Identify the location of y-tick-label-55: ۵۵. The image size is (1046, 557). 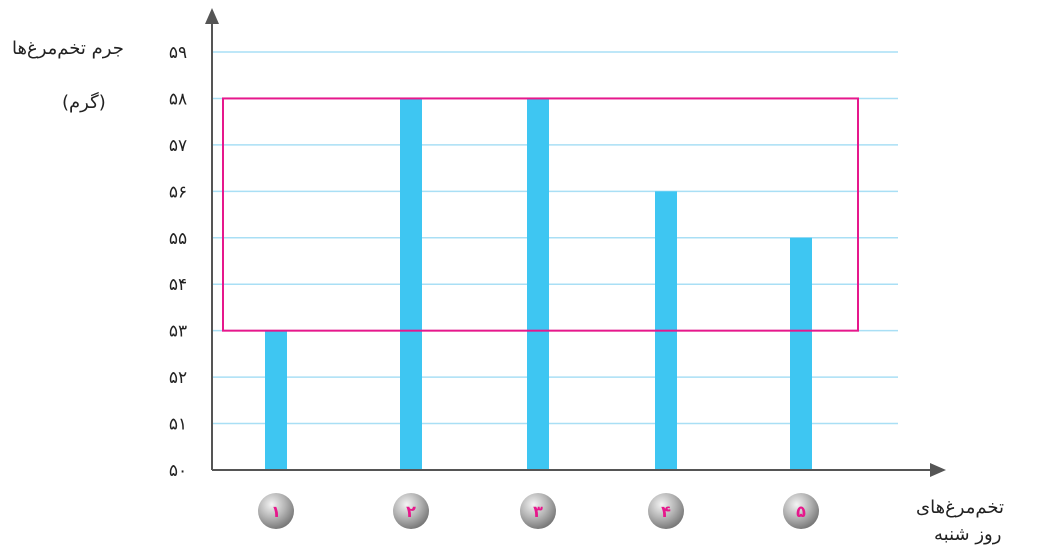
(178, 239).